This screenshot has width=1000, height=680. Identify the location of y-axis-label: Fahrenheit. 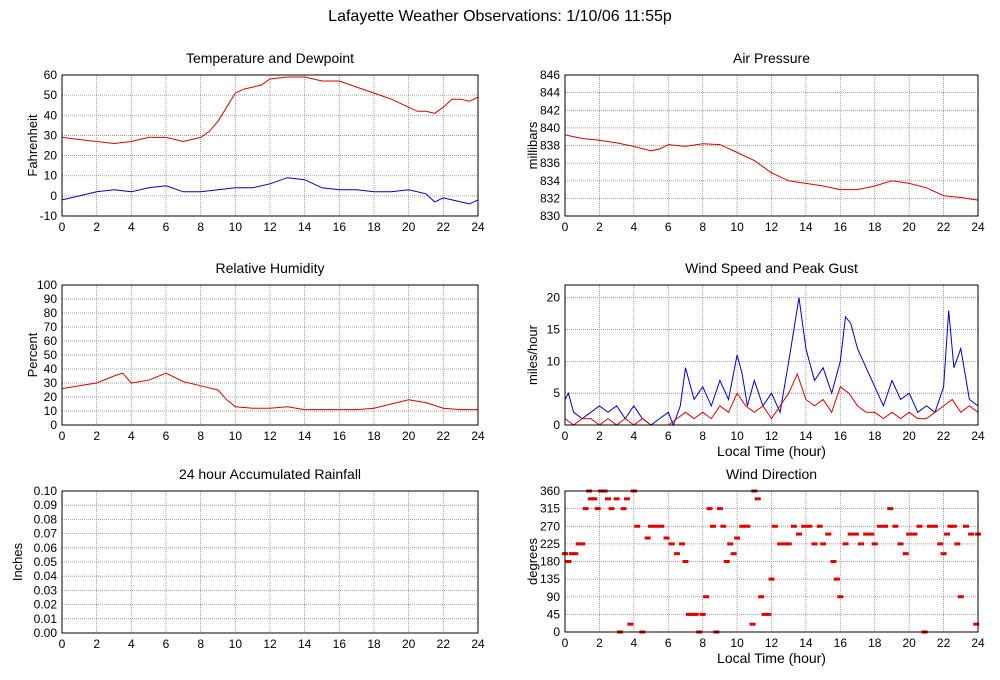
(32, 145).